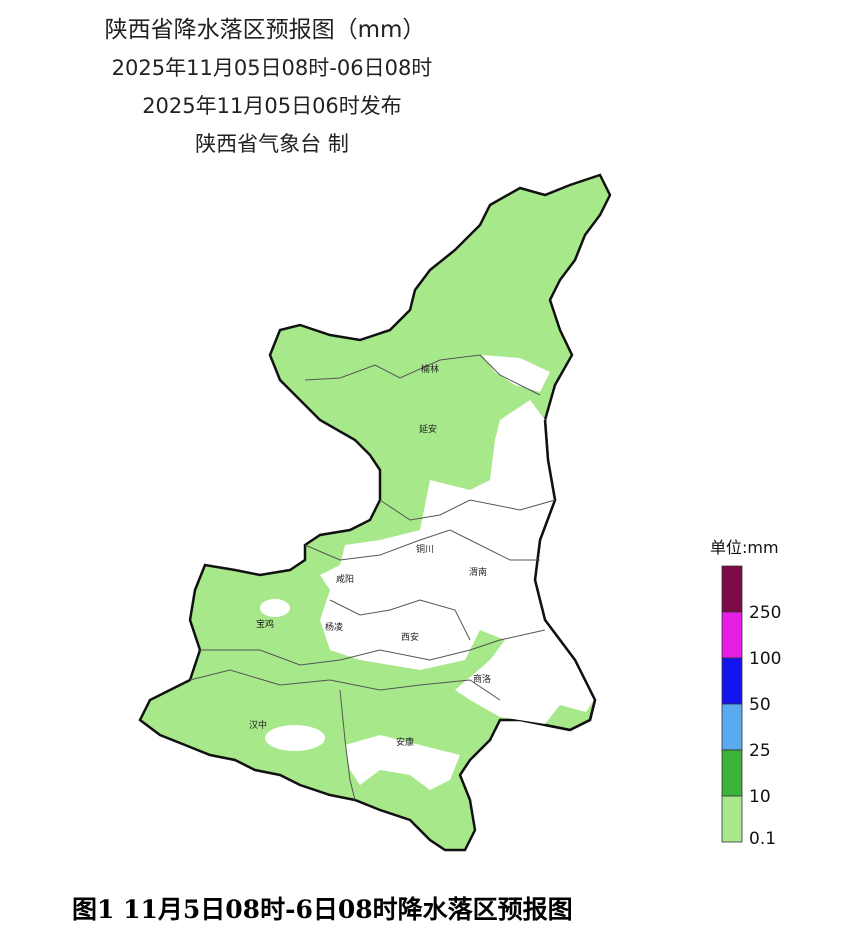 Image resolution: width=862 pixels, height=936 pixels. What do you see at coordinates (334, 627) in the screenshot?
I see `city-label: 杨凌` at bounding box center [334, 627].